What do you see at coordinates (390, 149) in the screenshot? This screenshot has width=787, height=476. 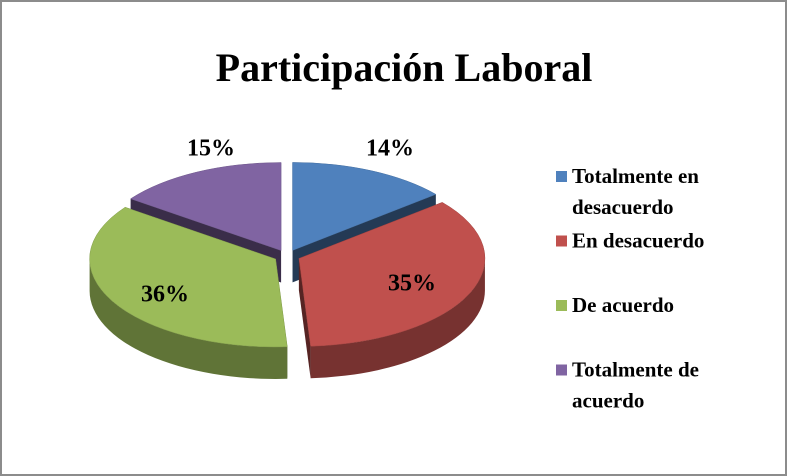 I see `data-label: 14%` at bounding box center [390, 149].